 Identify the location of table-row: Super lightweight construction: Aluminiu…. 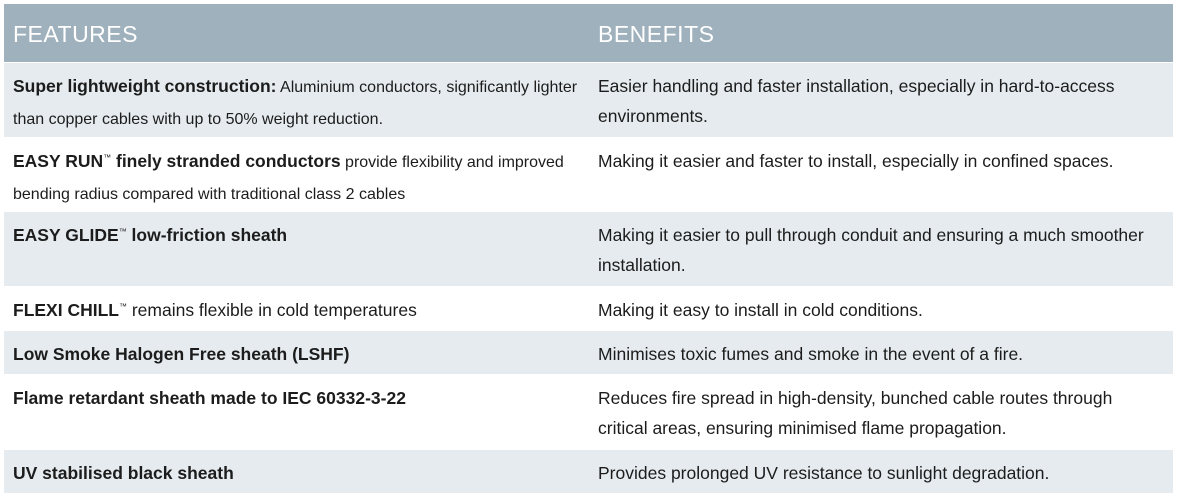
(588, 100).